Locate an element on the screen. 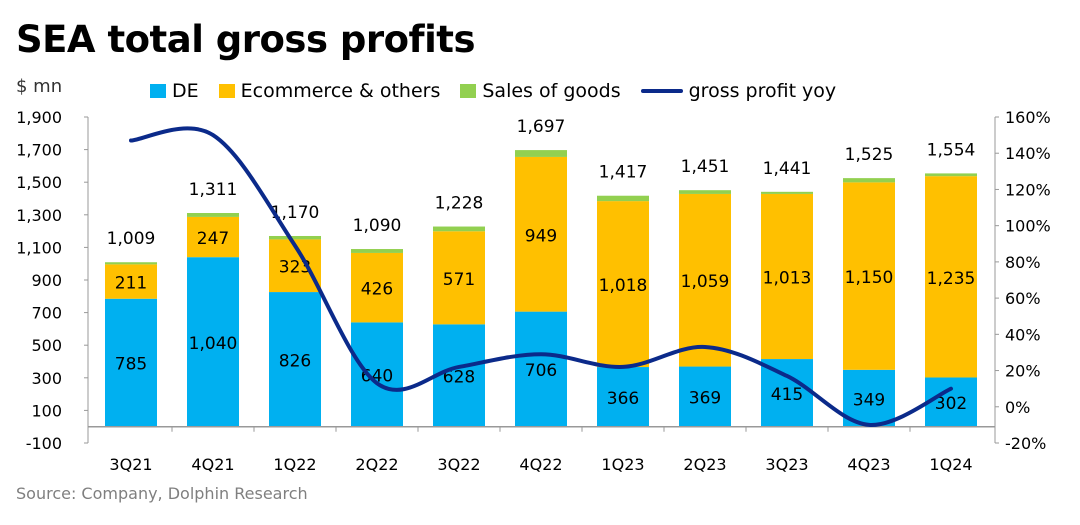  x-tick-label: 3Q21 is located at coordinates (130, 464).